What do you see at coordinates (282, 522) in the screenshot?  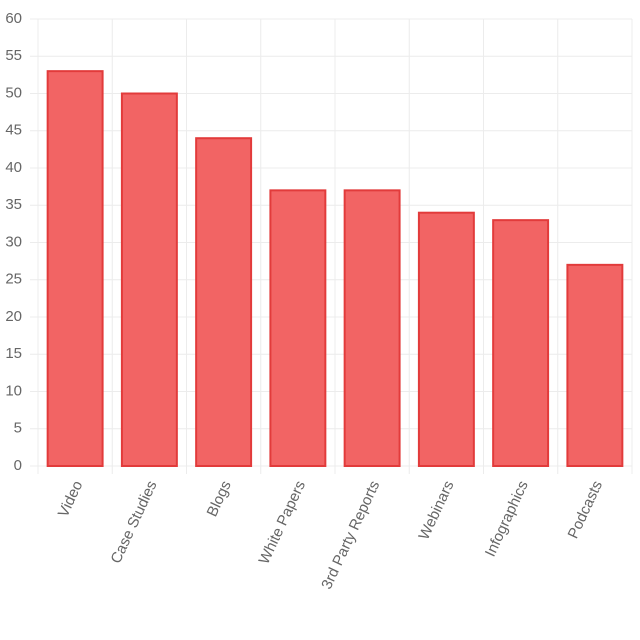 I see `x-tick-label: White Papers` at bounding box center [282, 522].